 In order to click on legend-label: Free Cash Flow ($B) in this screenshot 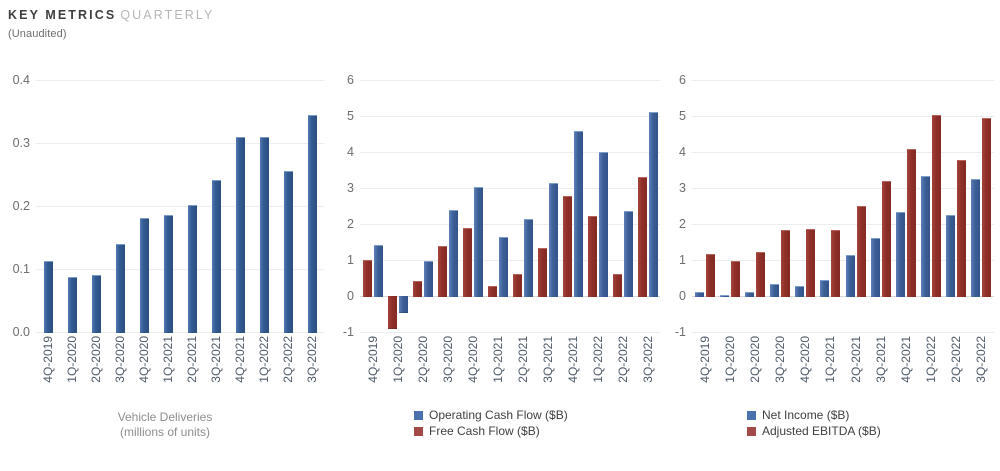, I will do `click(484, 431)`.